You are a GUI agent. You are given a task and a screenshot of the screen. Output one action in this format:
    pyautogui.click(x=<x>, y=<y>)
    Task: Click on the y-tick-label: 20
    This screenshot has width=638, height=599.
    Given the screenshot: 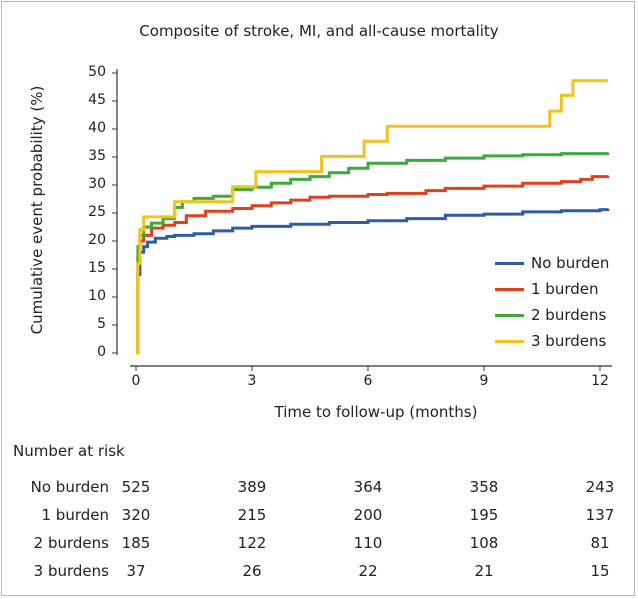 What is the action you would take?
    pyautogui.click(x=97, y=240)
    